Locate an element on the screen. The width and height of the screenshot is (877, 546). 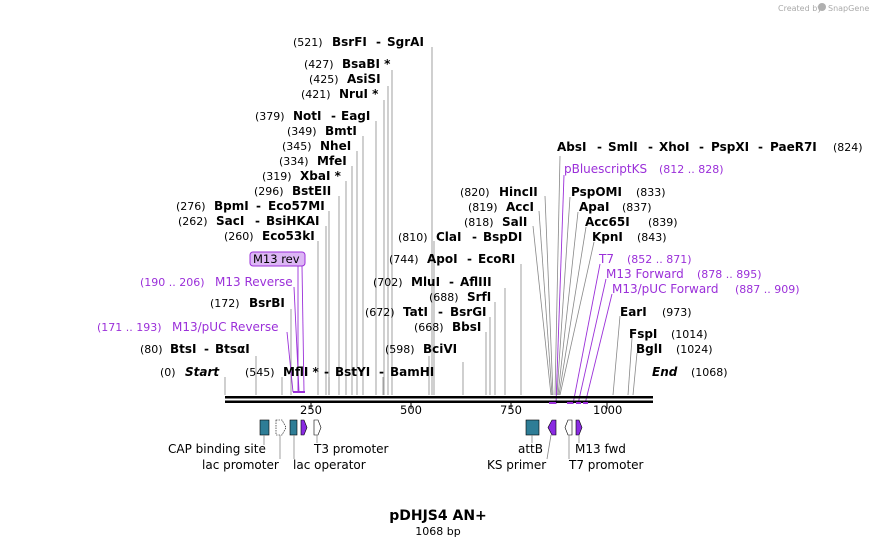
tick-500: 500 is located at coordinates (411, 410).